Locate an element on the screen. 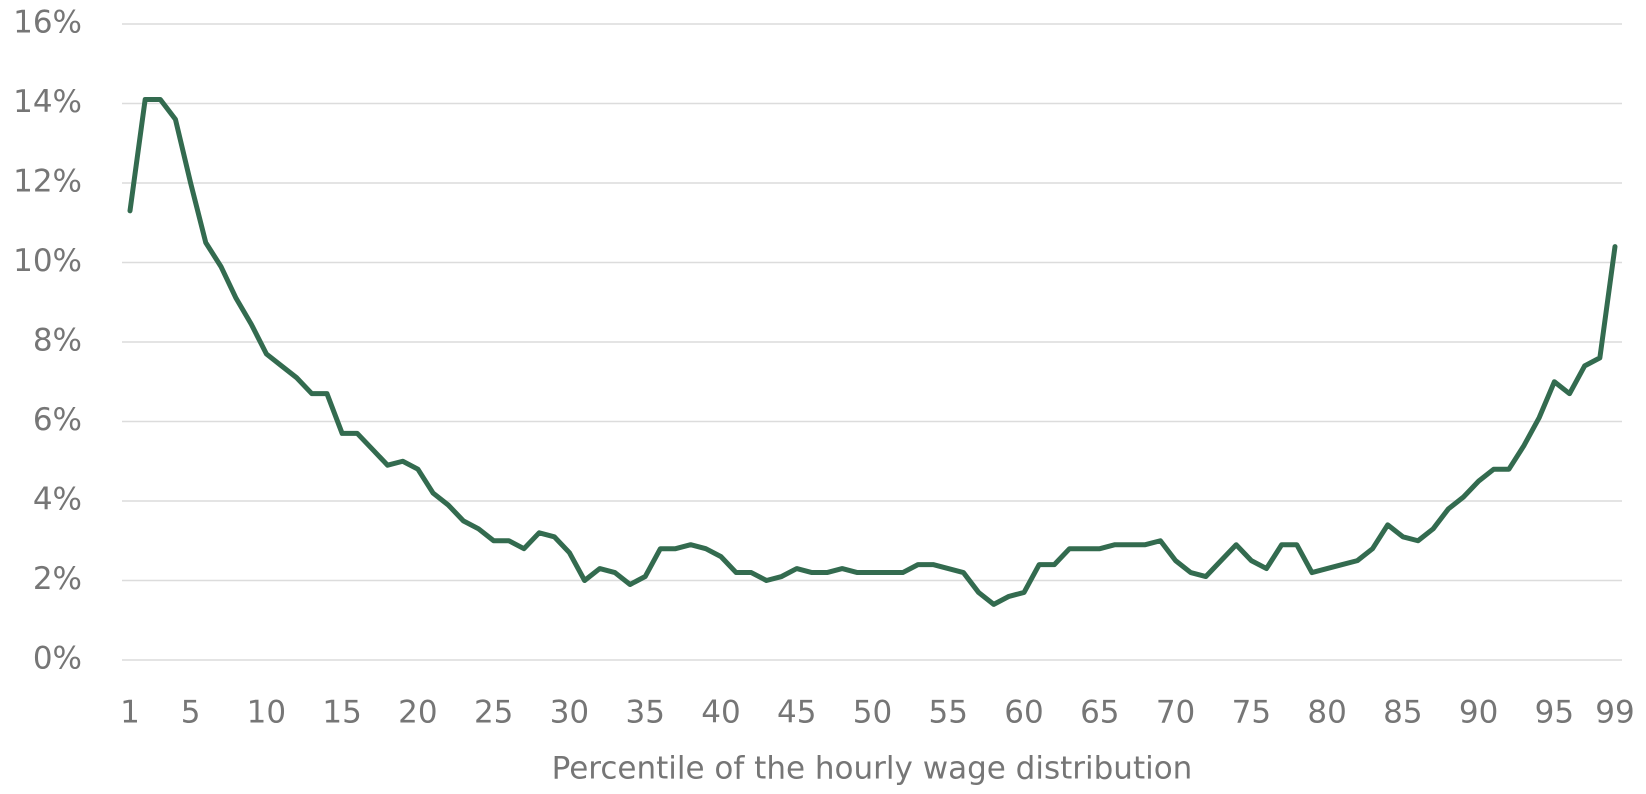 This screenshot has width=1646, height=794. x-tick-label: 50 is located at coordinates (872, 713).